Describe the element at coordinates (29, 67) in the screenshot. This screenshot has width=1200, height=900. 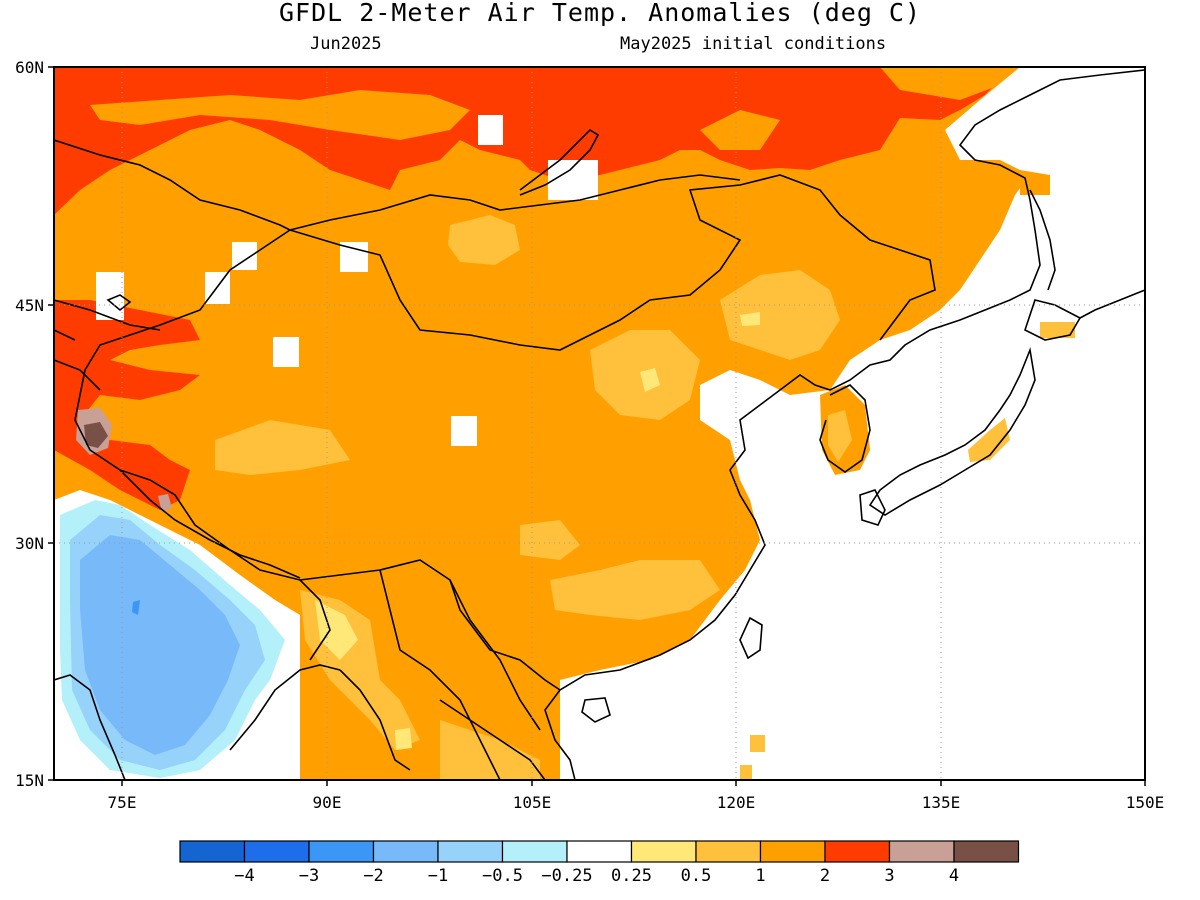
I see `lat-label-60n: 60N` at that location.